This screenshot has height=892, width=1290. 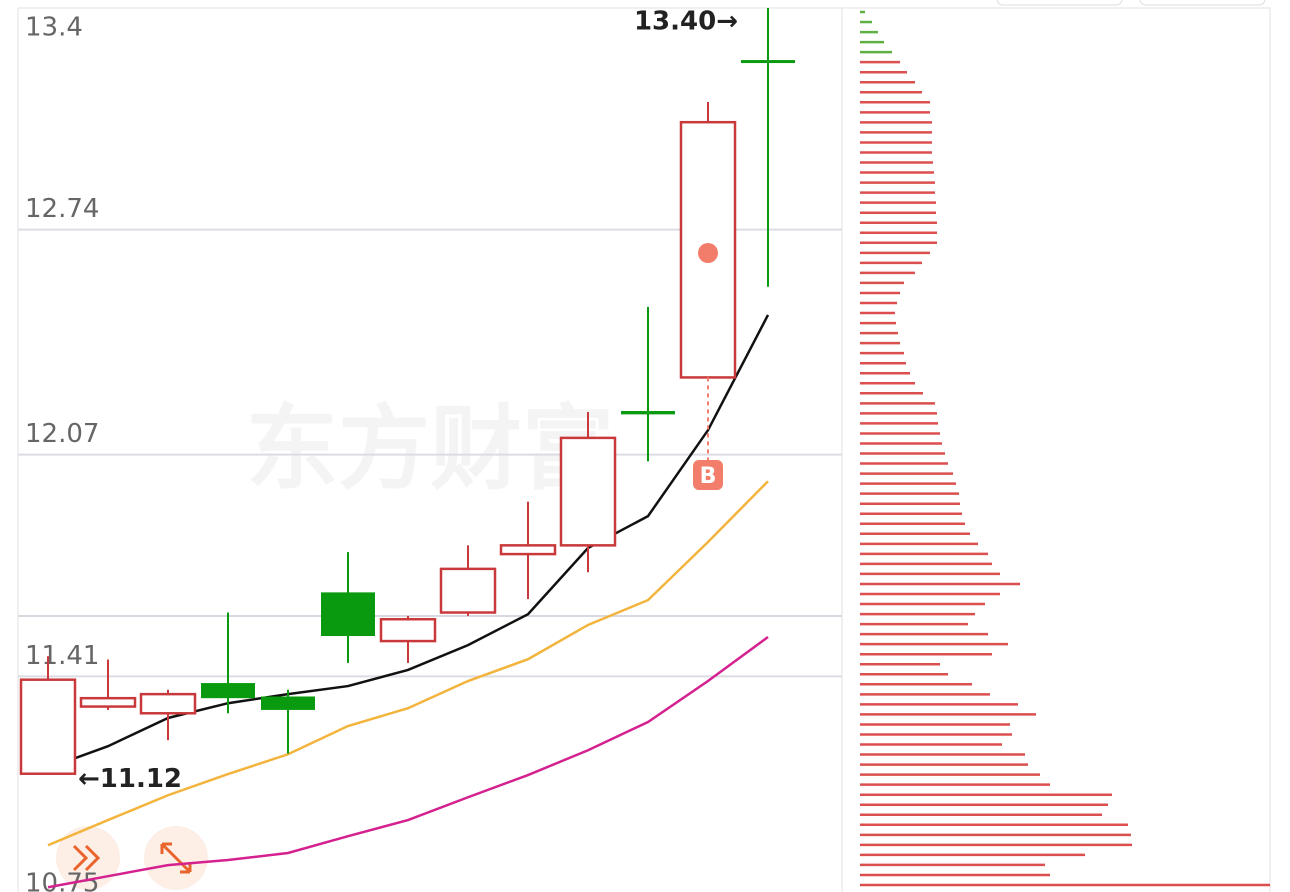 I want to click on y-tick-label: 11.41, so click(x=62, y=656).